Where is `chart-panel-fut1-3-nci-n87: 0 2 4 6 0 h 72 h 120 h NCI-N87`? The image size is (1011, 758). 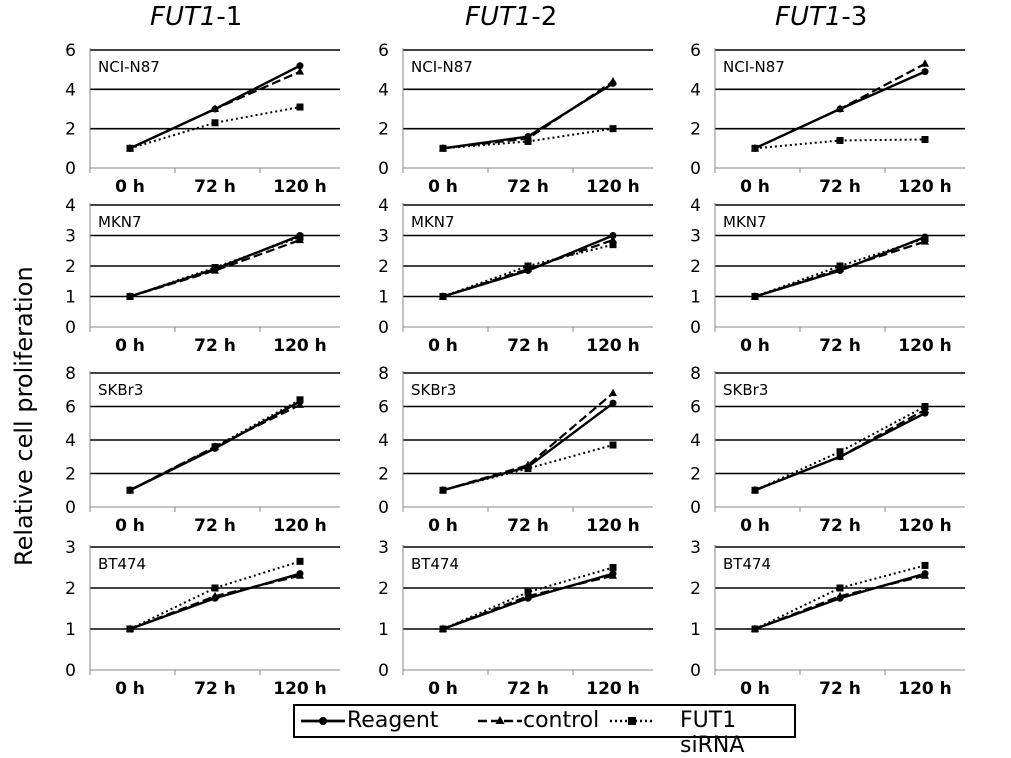 chart-panel-fut1-3-nci-n87: 0 2 4 6 0 h 72 h 120 h NCI-N87 is located at coordinates (827, 119).